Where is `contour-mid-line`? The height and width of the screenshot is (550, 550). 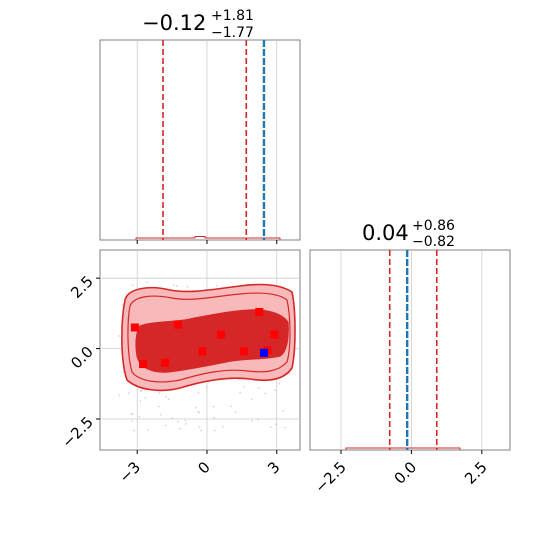 contour-mid-line is located at coordinates (209, 337).